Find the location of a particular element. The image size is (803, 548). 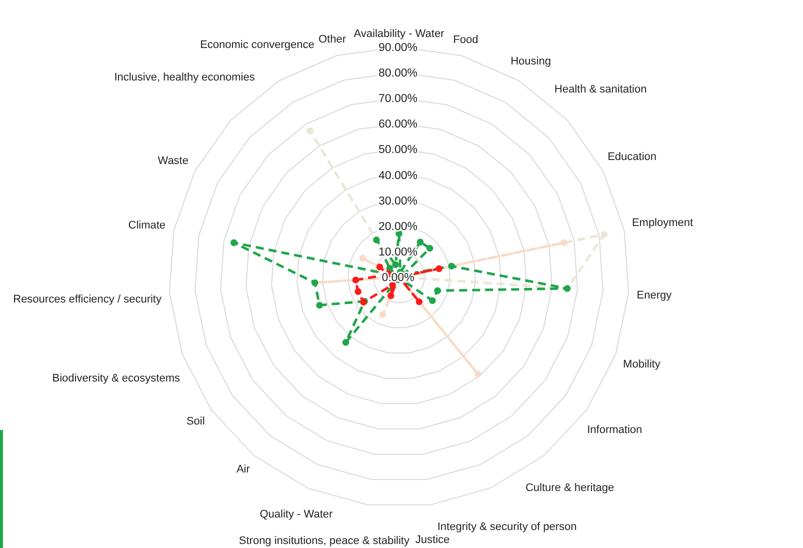

spoke-label: Soil is located at coordinates (195, 422).